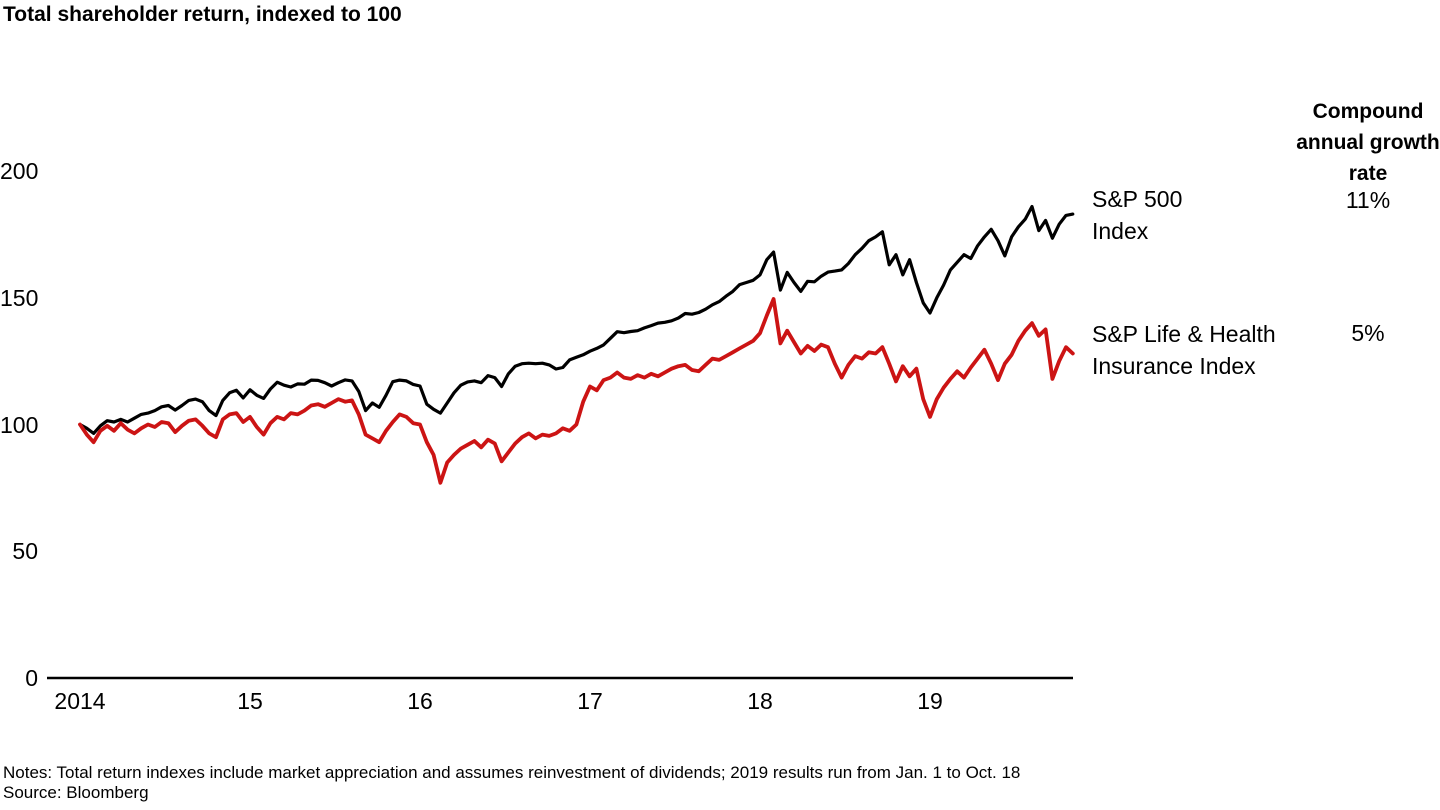 This screenshot has height=810, width=1440. I want to click on y-tick-label: 200, so click(19, 171).